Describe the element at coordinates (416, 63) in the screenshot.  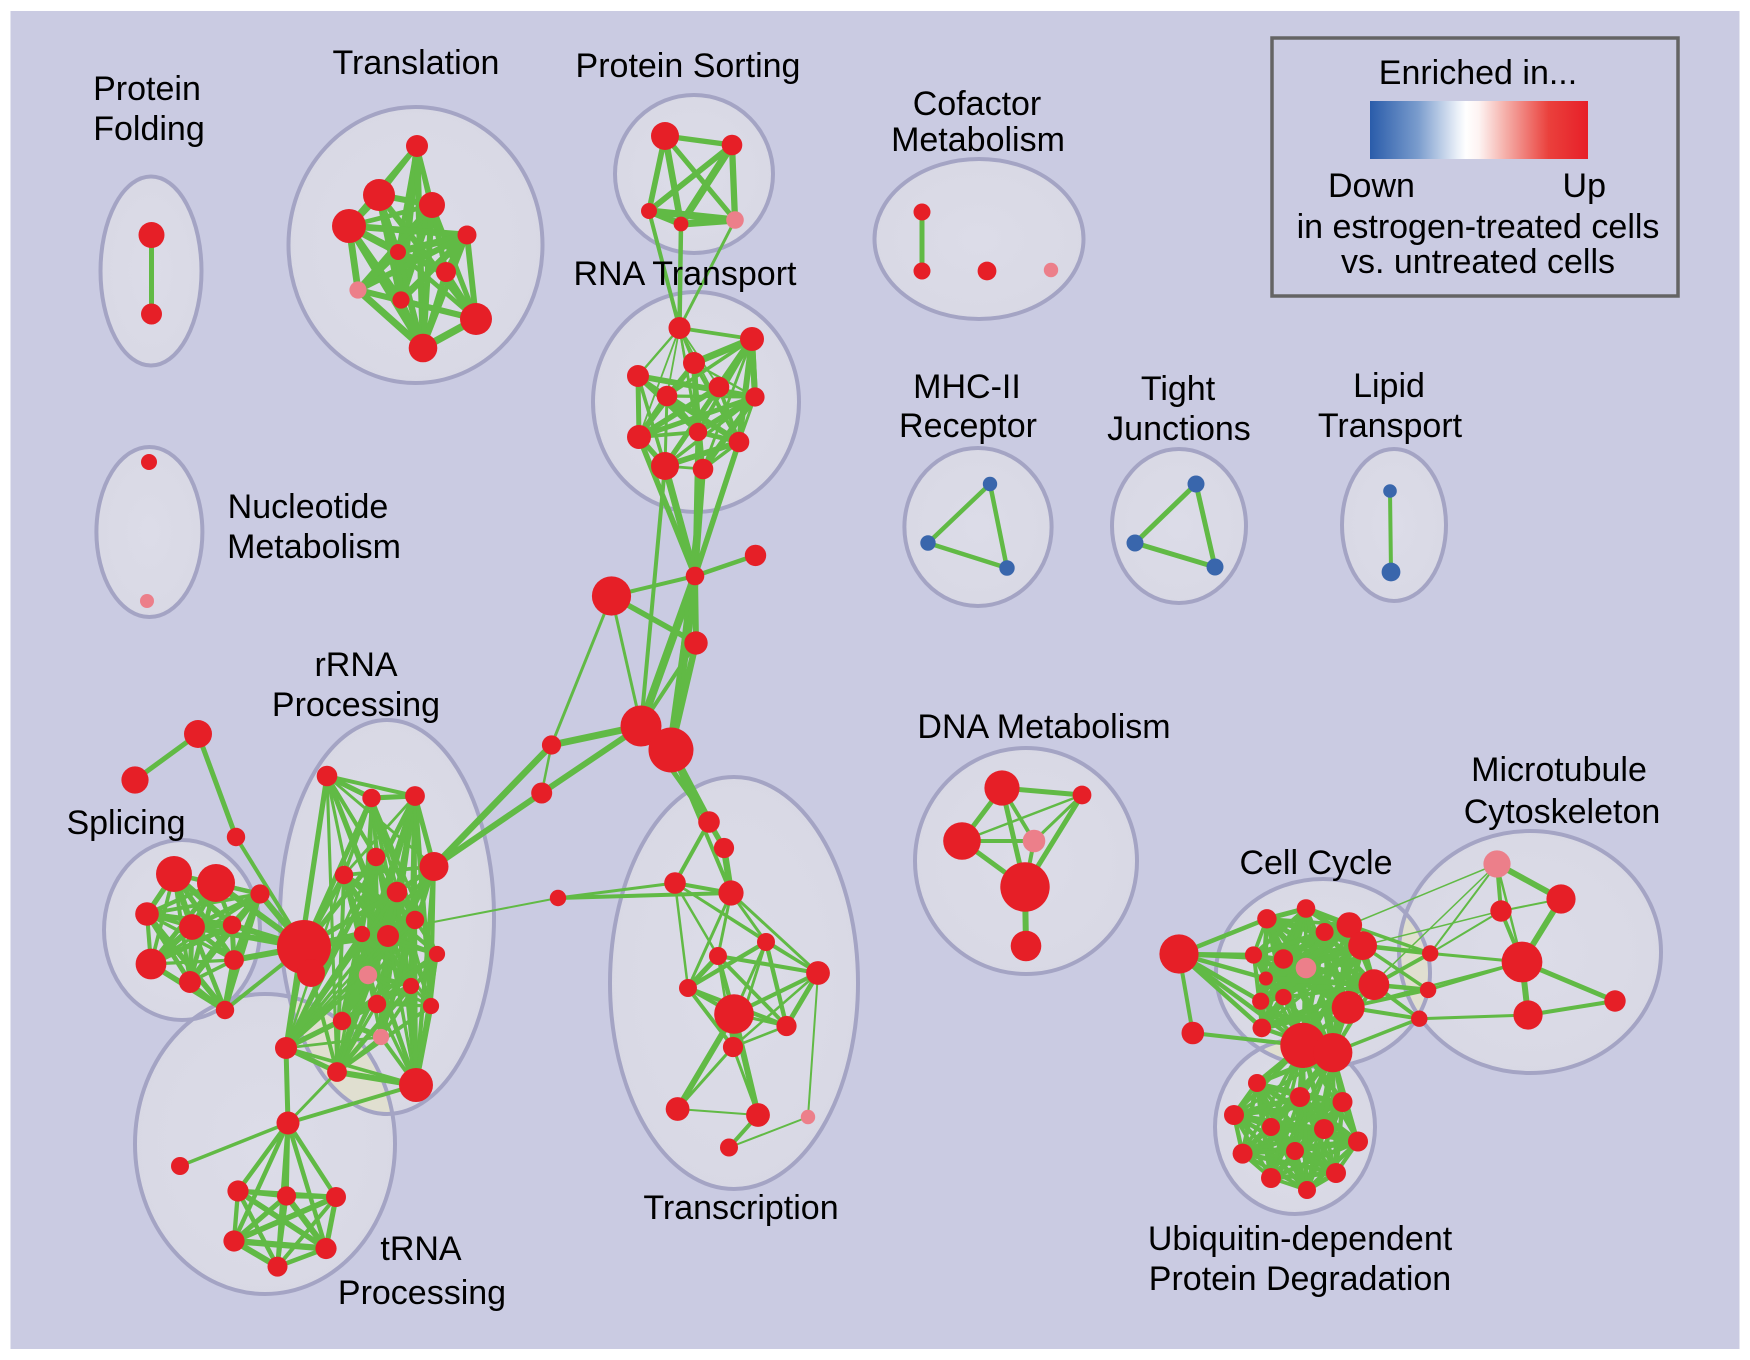
I see `svg-text: Translation` at that location.